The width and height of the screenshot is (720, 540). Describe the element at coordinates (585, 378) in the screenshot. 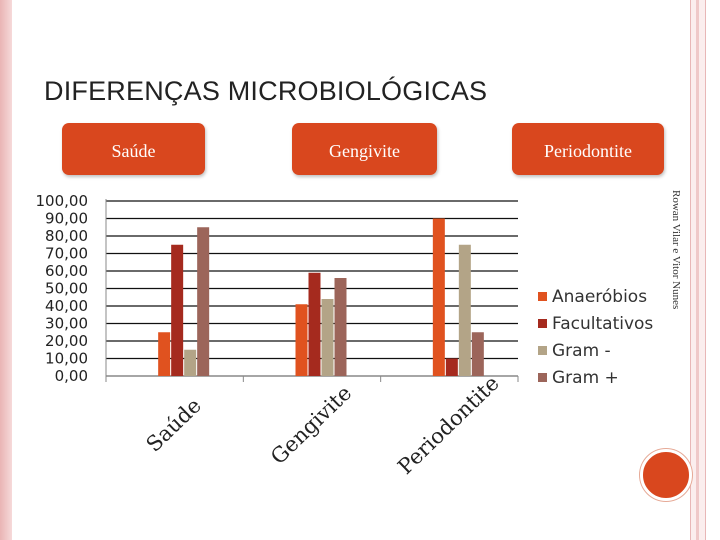

I see `legend-label: Gram +` at that location.